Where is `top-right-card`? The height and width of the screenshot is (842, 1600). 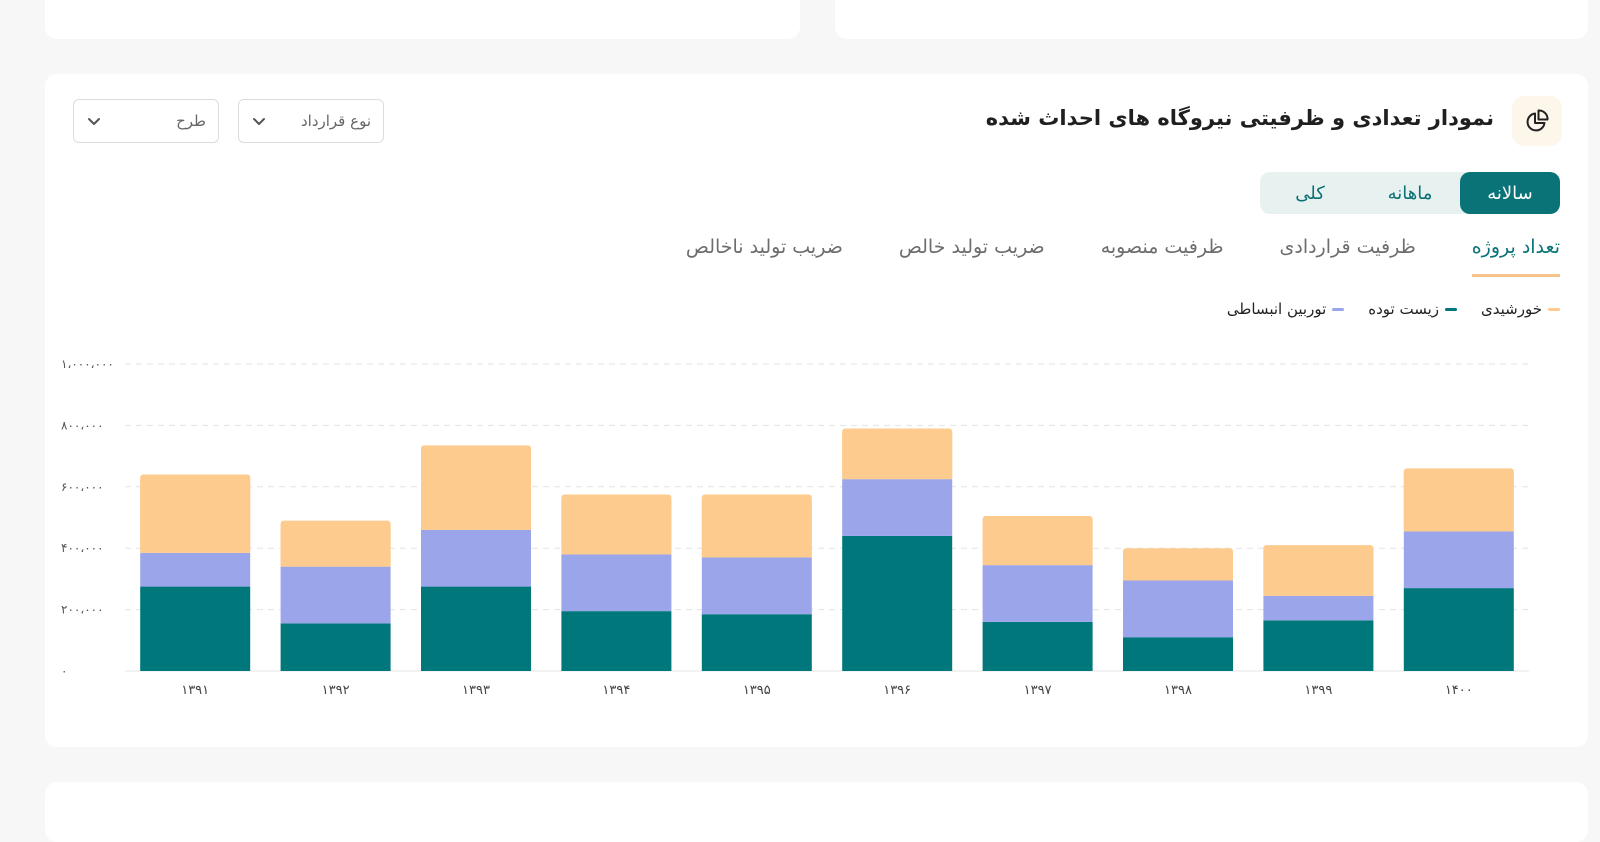 top-right-card is located at coordinates (1211, 19).